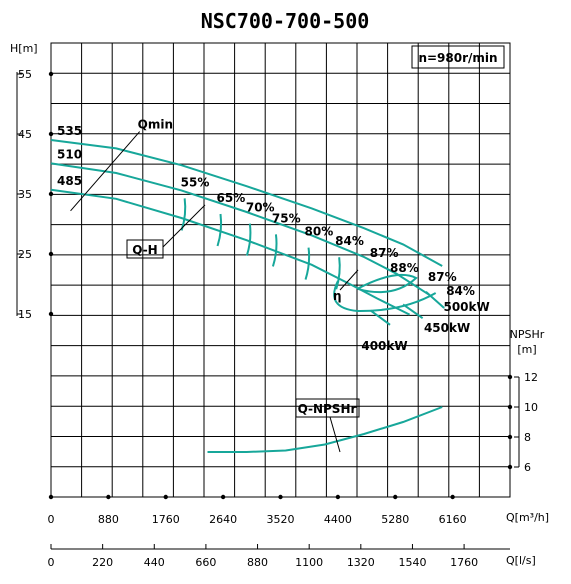 This screenshot has height=584, width=571. What do you see at coordinates (531, 377) in the screenshot?
I see `npsh-tick-label: 12` at bounding box center [531, 377].